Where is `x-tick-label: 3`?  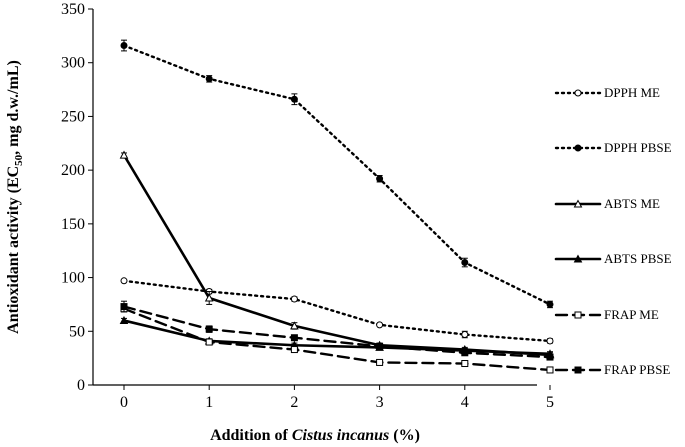 x-tick-label: 3 is located at coordinates (380, 402).